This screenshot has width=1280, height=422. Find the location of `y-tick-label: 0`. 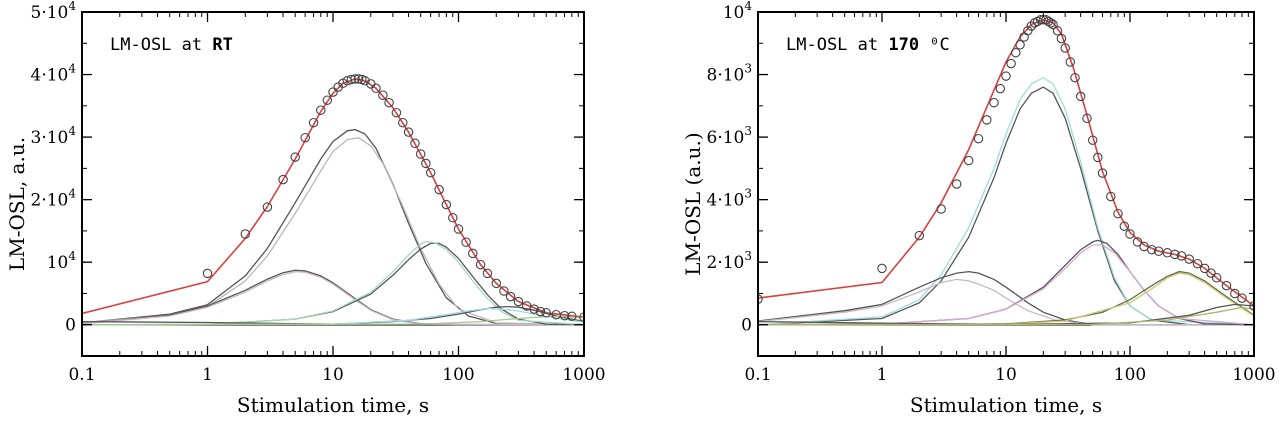

y-tick-label: 0 is located at coordinates (70, 326).